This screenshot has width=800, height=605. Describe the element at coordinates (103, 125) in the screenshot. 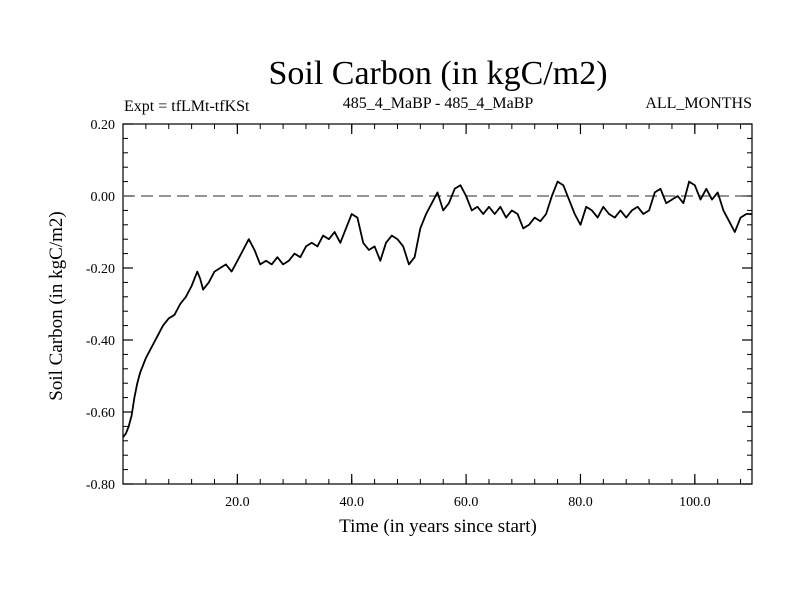

I see `y-tick-label: 0.20` at that location.